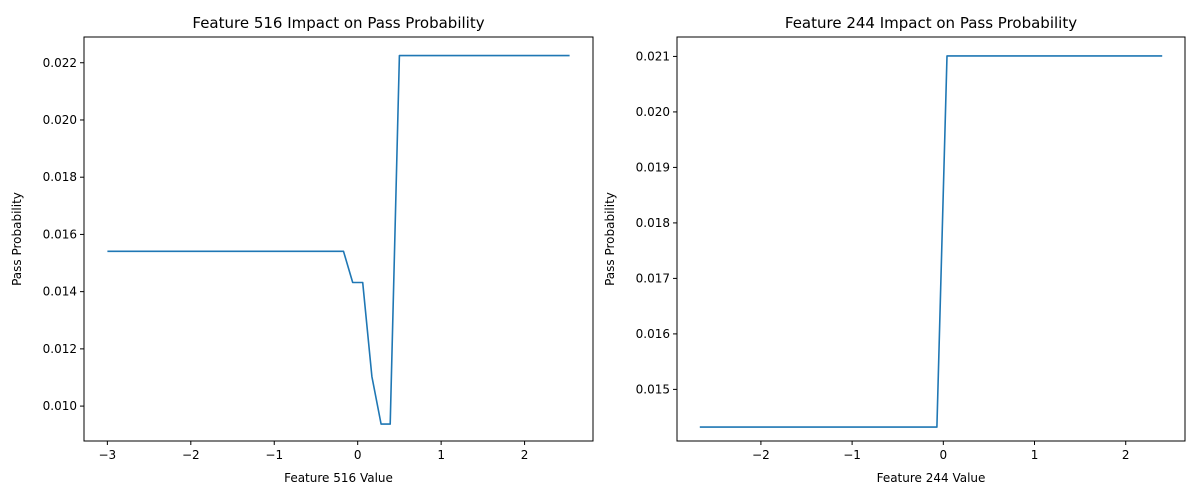 Image resolution: width=1200 pixels, height=500 pixels. I want to click on y-tick-label: 0.017, so click(653, 278).